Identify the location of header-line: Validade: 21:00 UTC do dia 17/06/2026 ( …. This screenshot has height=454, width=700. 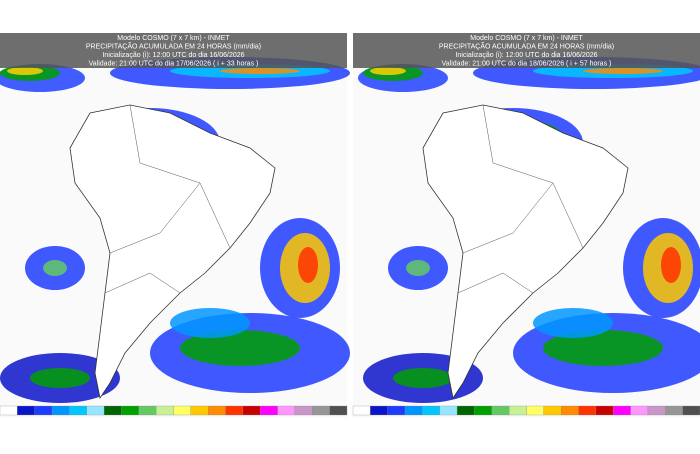
(174, 63).